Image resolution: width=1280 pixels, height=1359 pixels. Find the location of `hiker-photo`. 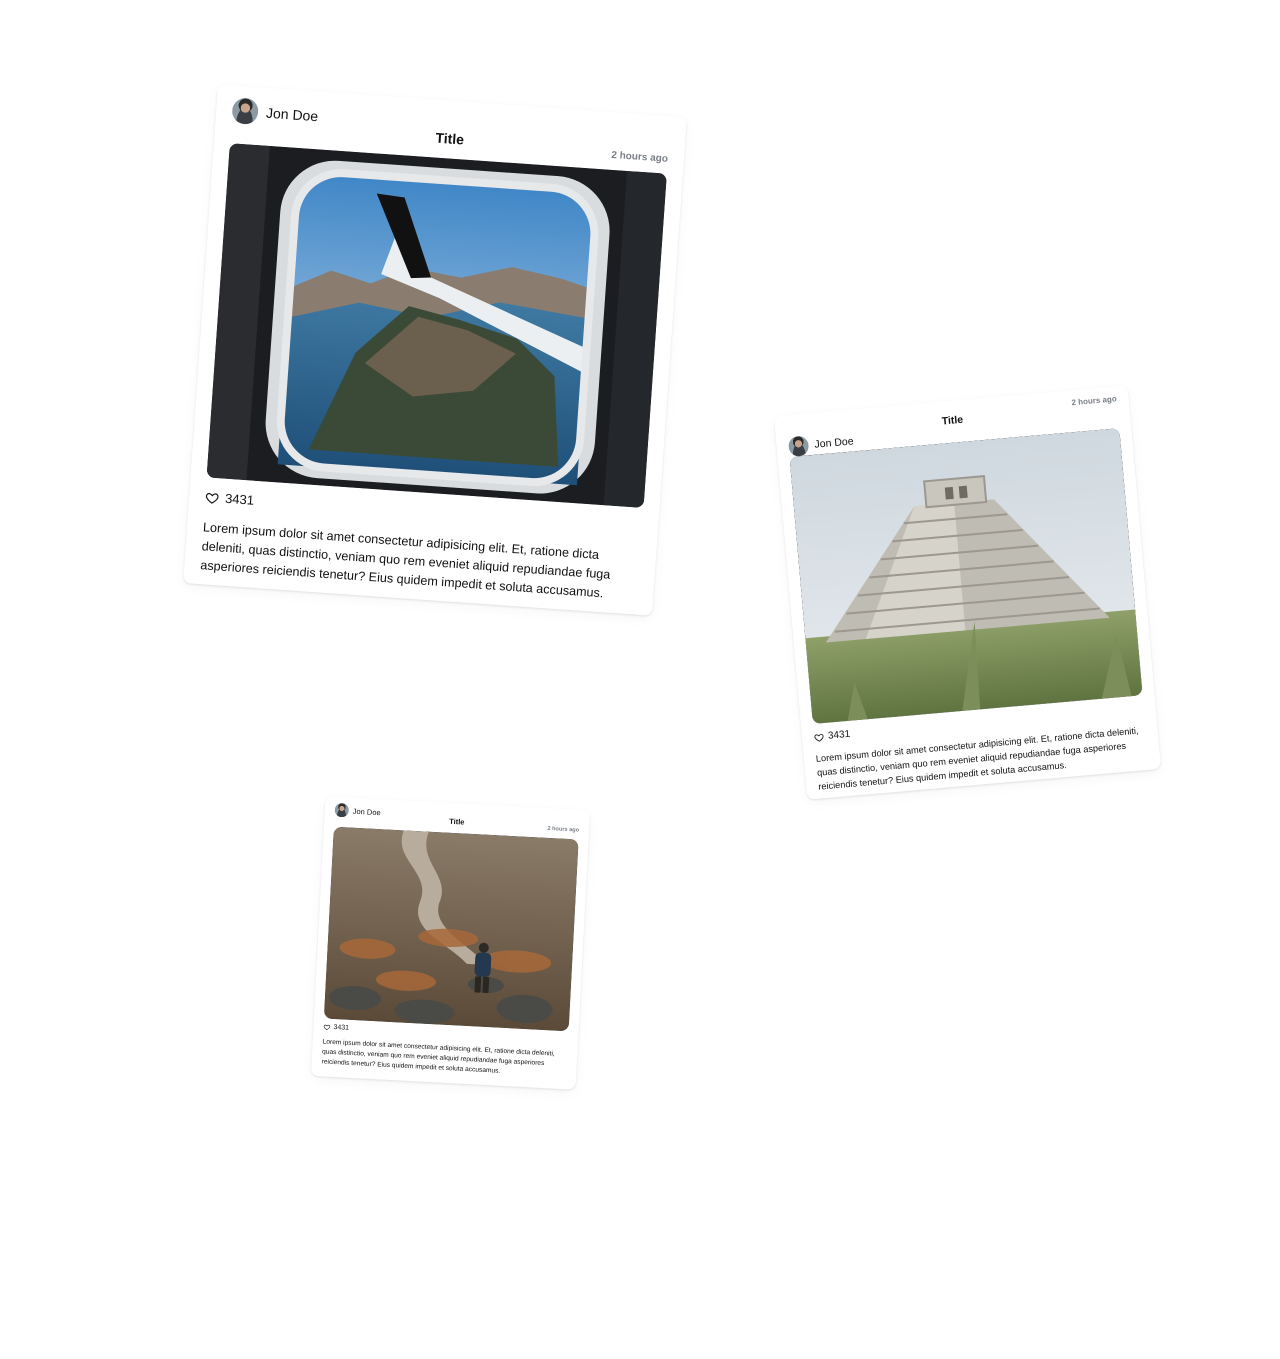

hiker-photo is located at coordinates (451, 929).